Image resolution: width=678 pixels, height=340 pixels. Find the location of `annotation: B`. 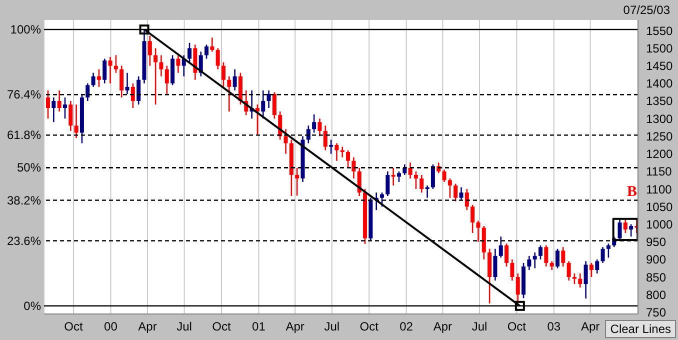

annotation: B is located at coordinates (632, 192).